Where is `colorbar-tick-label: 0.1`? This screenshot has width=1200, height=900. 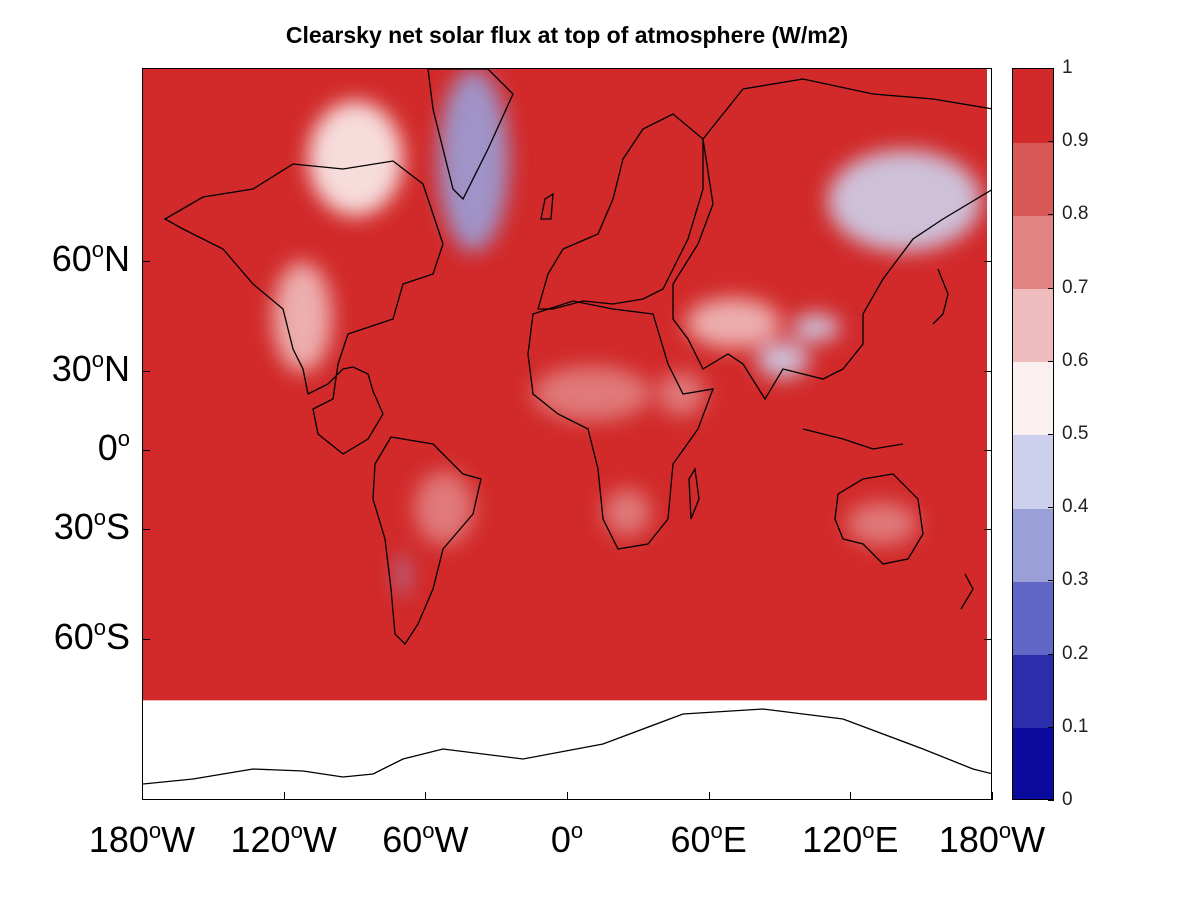
colorbar-tick-label: 0.1 is located at coordinates (1075, 726).